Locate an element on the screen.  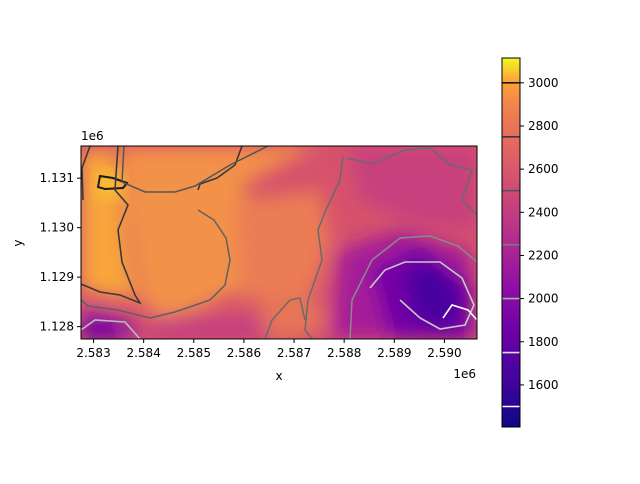
y-offset-label: 1e6 is located at coordinates (92, 136).